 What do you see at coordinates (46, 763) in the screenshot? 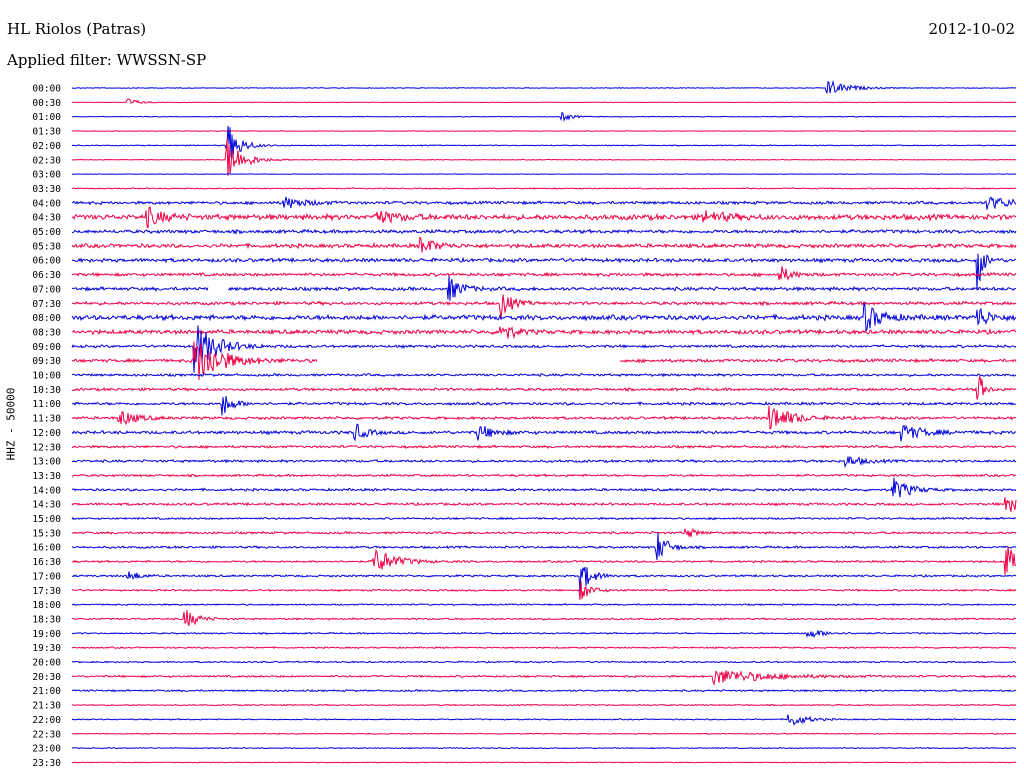
I see `row-time-label: 23:30` at bounding box center [46, 763].